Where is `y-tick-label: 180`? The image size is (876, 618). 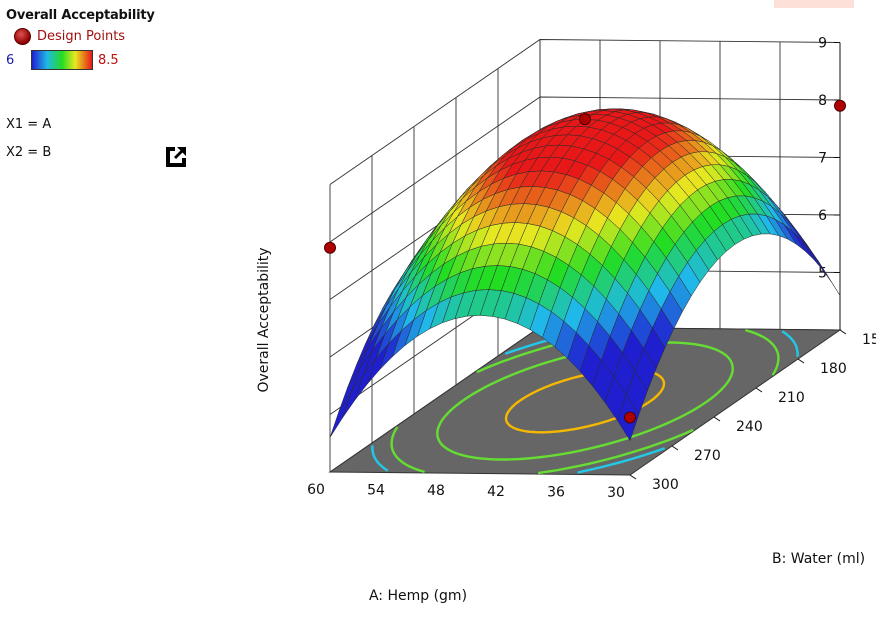 y-tick-label: 180 is located at coordinates (833, 369).